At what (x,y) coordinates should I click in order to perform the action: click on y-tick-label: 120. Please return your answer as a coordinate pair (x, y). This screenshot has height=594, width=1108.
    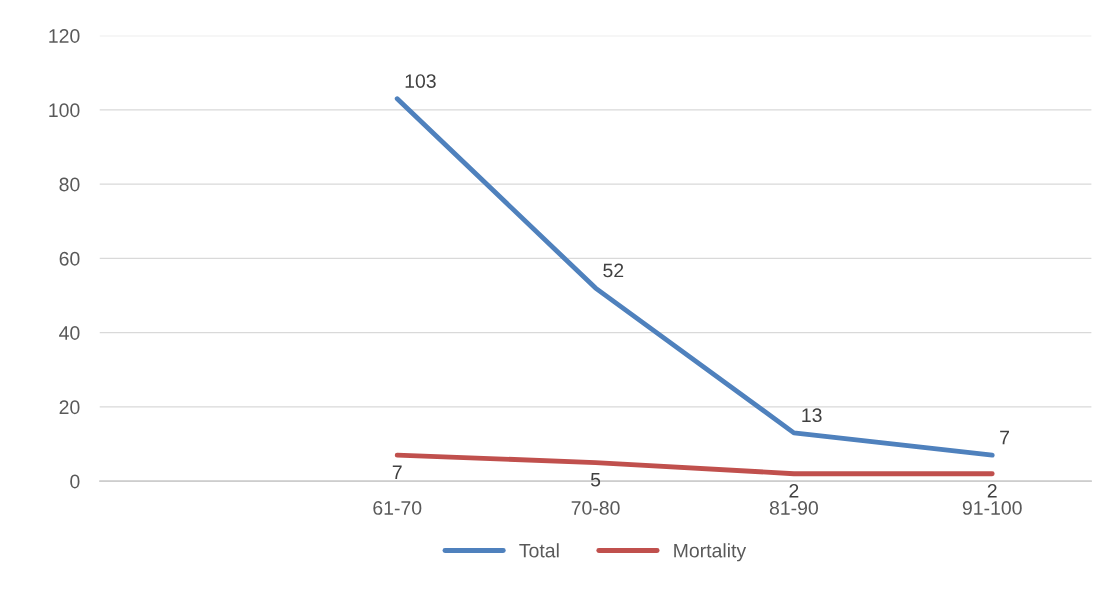
    Looking at the image, I should click on (64, 36).